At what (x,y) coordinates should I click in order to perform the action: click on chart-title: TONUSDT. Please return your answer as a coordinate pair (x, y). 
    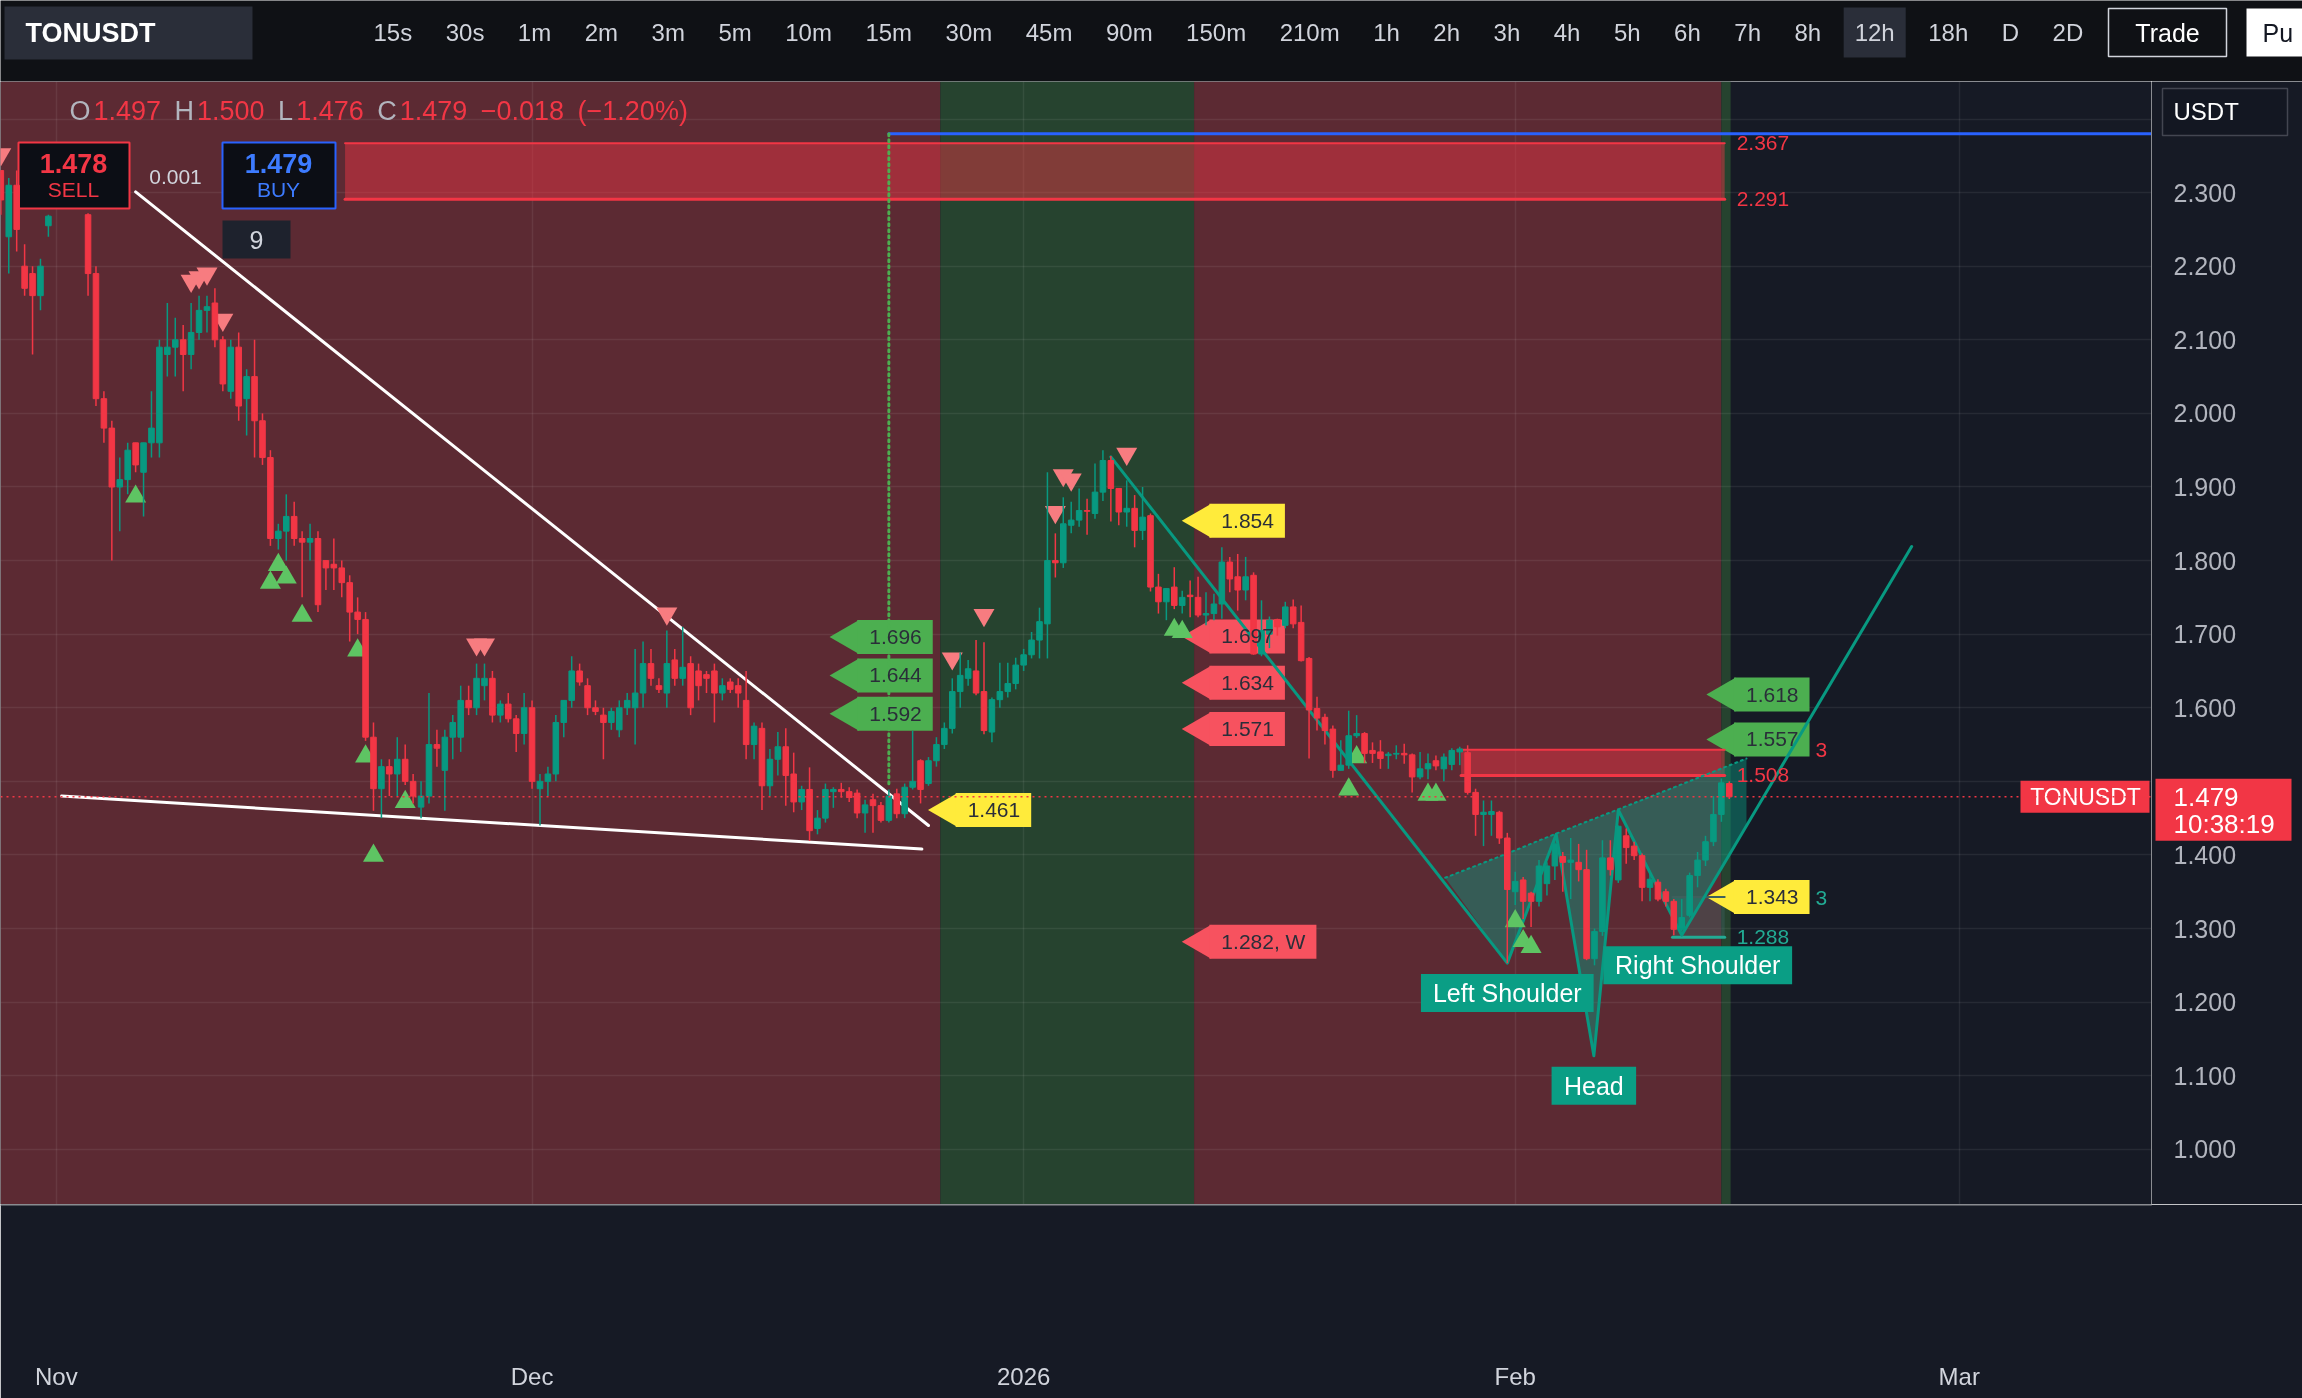
    Looking at the image, I should click on (91, 32).